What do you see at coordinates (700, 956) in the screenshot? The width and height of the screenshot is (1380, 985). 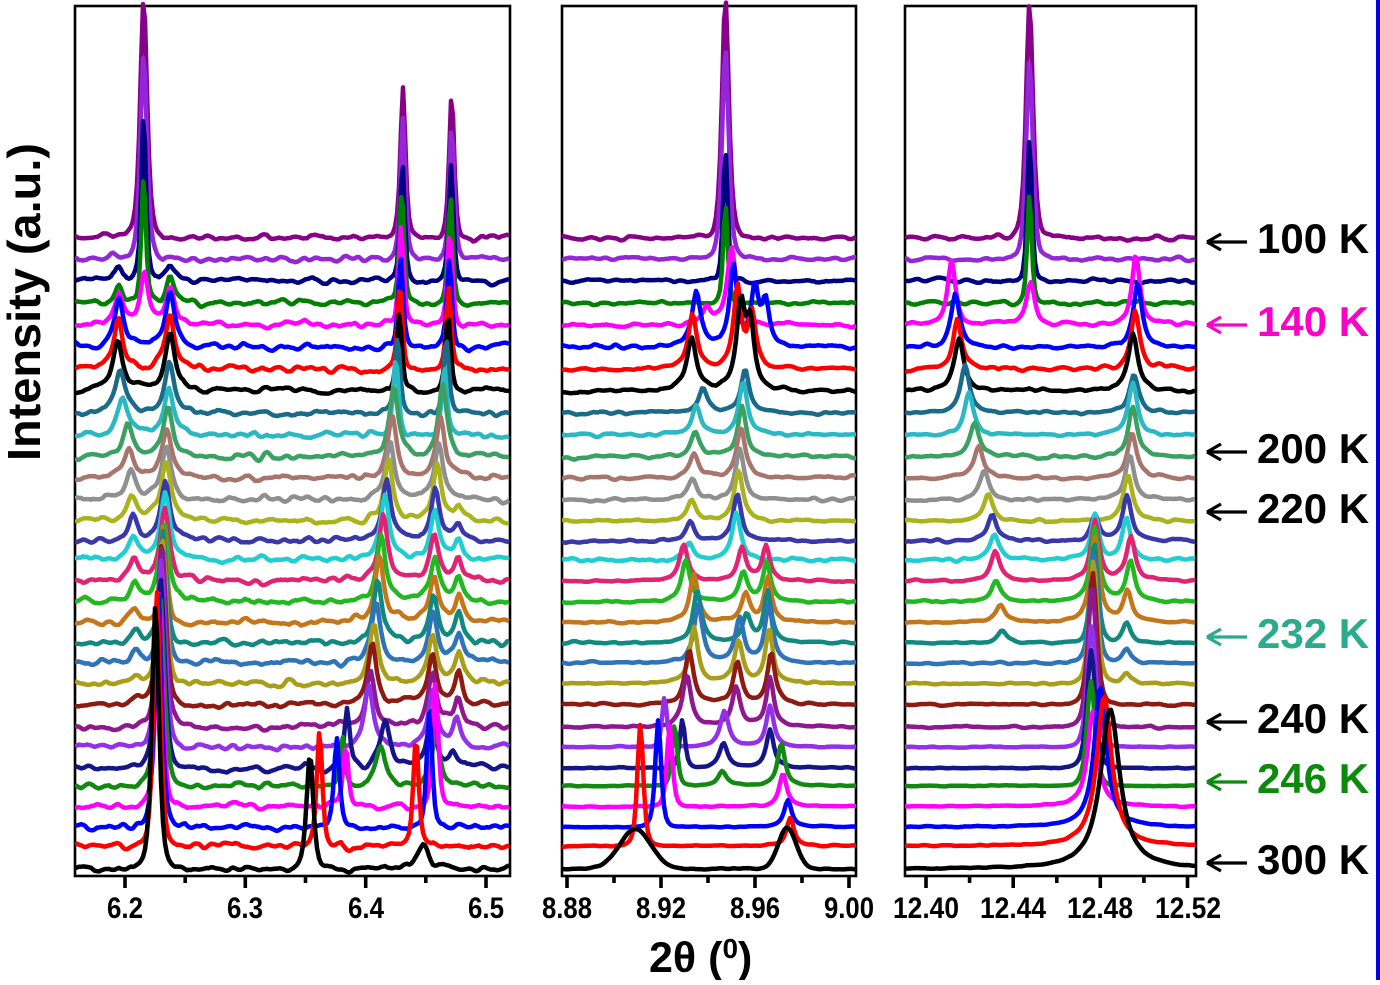 I see `svg-text: 2θ (0)` at bounding box center [700, 956].